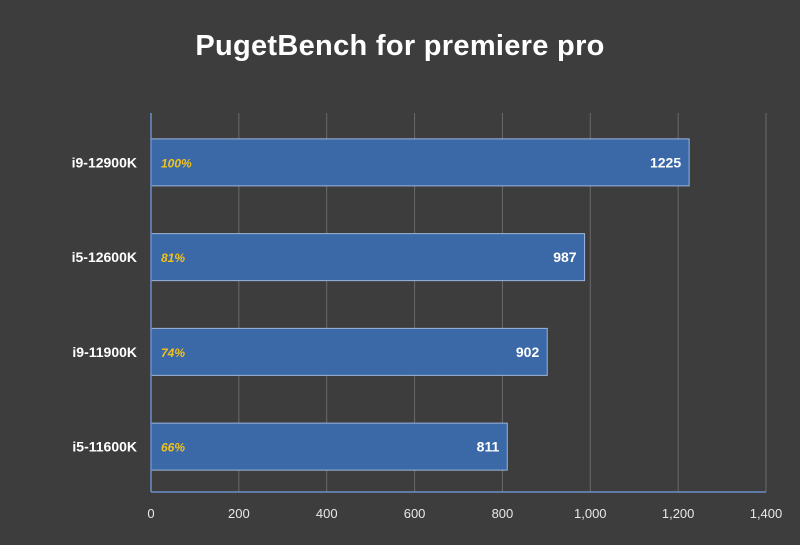 The image size is (800, 545). Describe the element at coordinates (665, 162) in the screenshot. I see `value-label: 1225` at that location.